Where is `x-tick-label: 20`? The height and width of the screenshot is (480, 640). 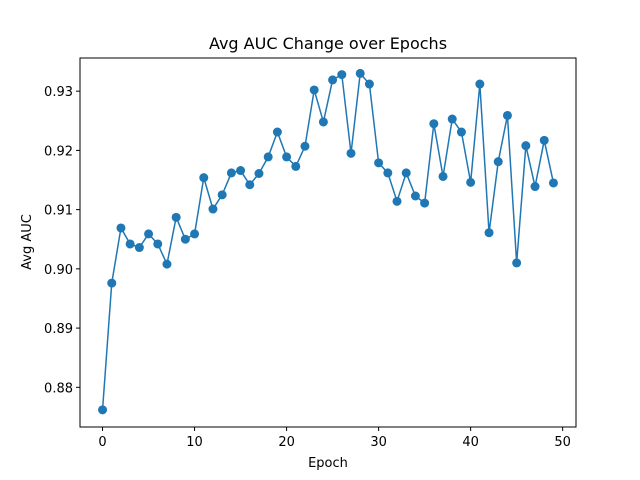
x-tick-label: 20 is located at coordinates (286, 442).